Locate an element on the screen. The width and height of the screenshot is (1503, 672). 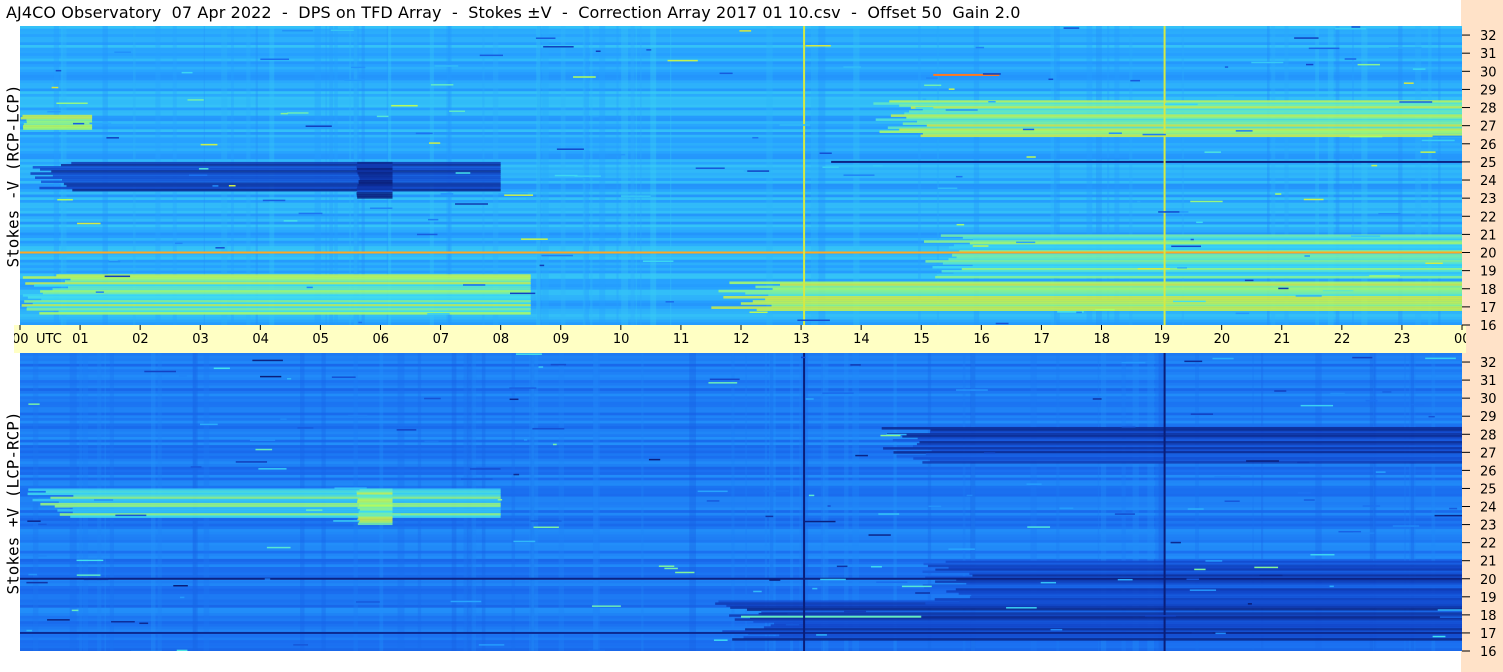
time-tick-label: 14 is located at coordinates (861, 339).